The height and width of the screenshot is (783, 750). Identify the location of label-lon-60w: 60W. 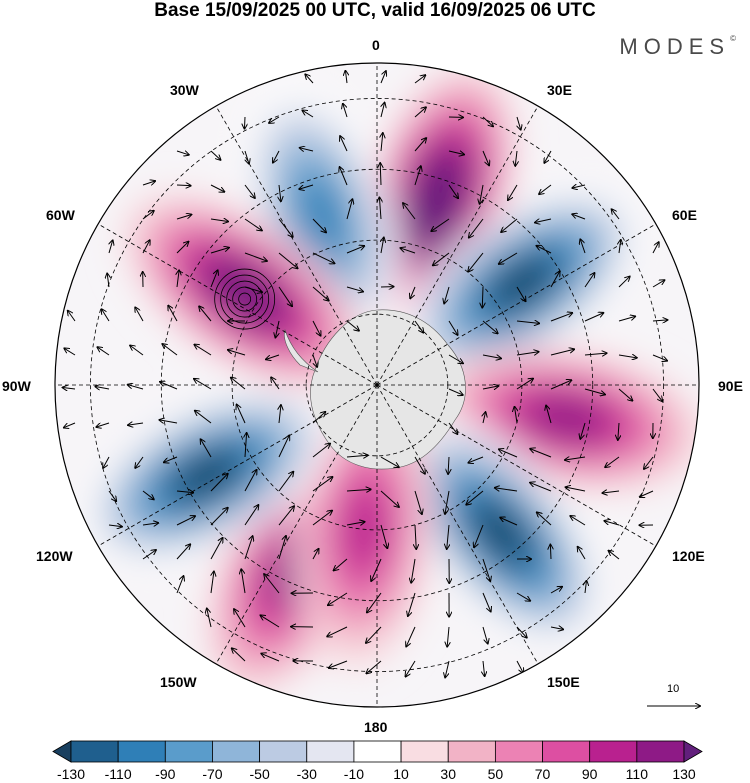
(60, 215).